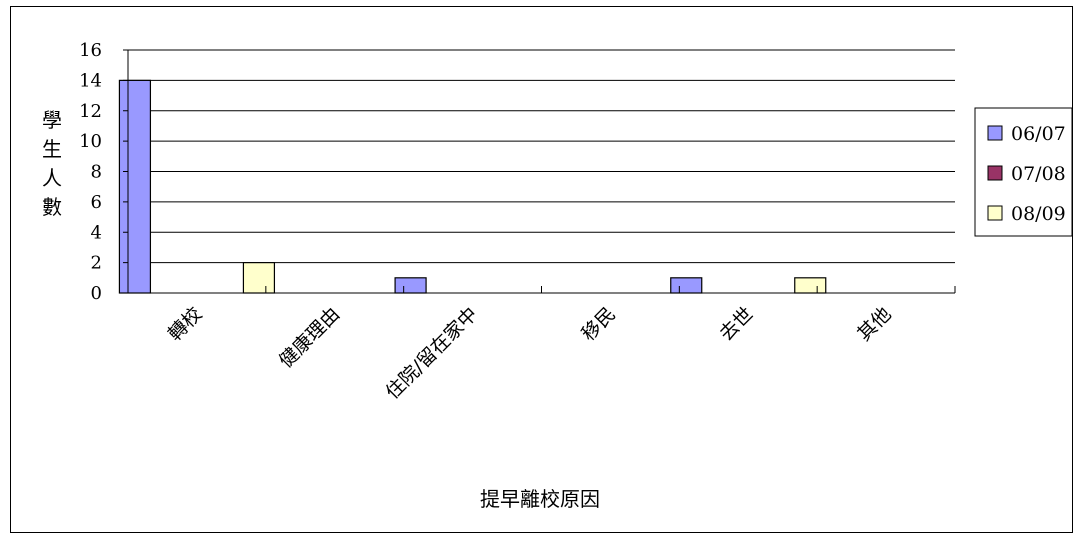  Describe the element at coordinates (686, 285) in the screenshot. I see `bar-06/07-去世` at that location.